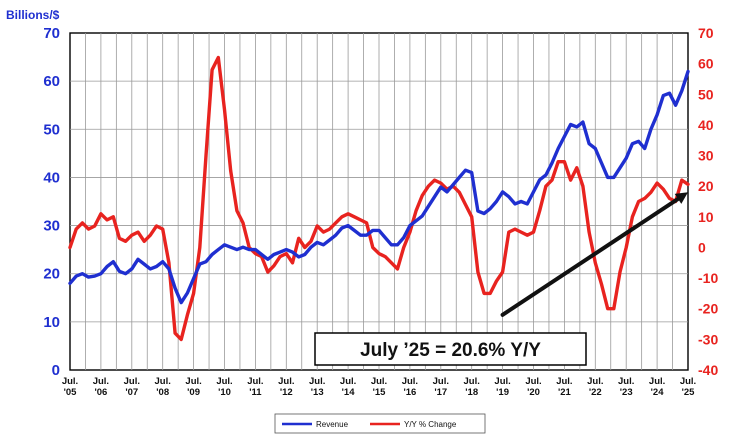 This screenshot has width=750, height=439. I want to click on annotation-text: July ’25 = 20.6% Y/Y, so click(450, 350).